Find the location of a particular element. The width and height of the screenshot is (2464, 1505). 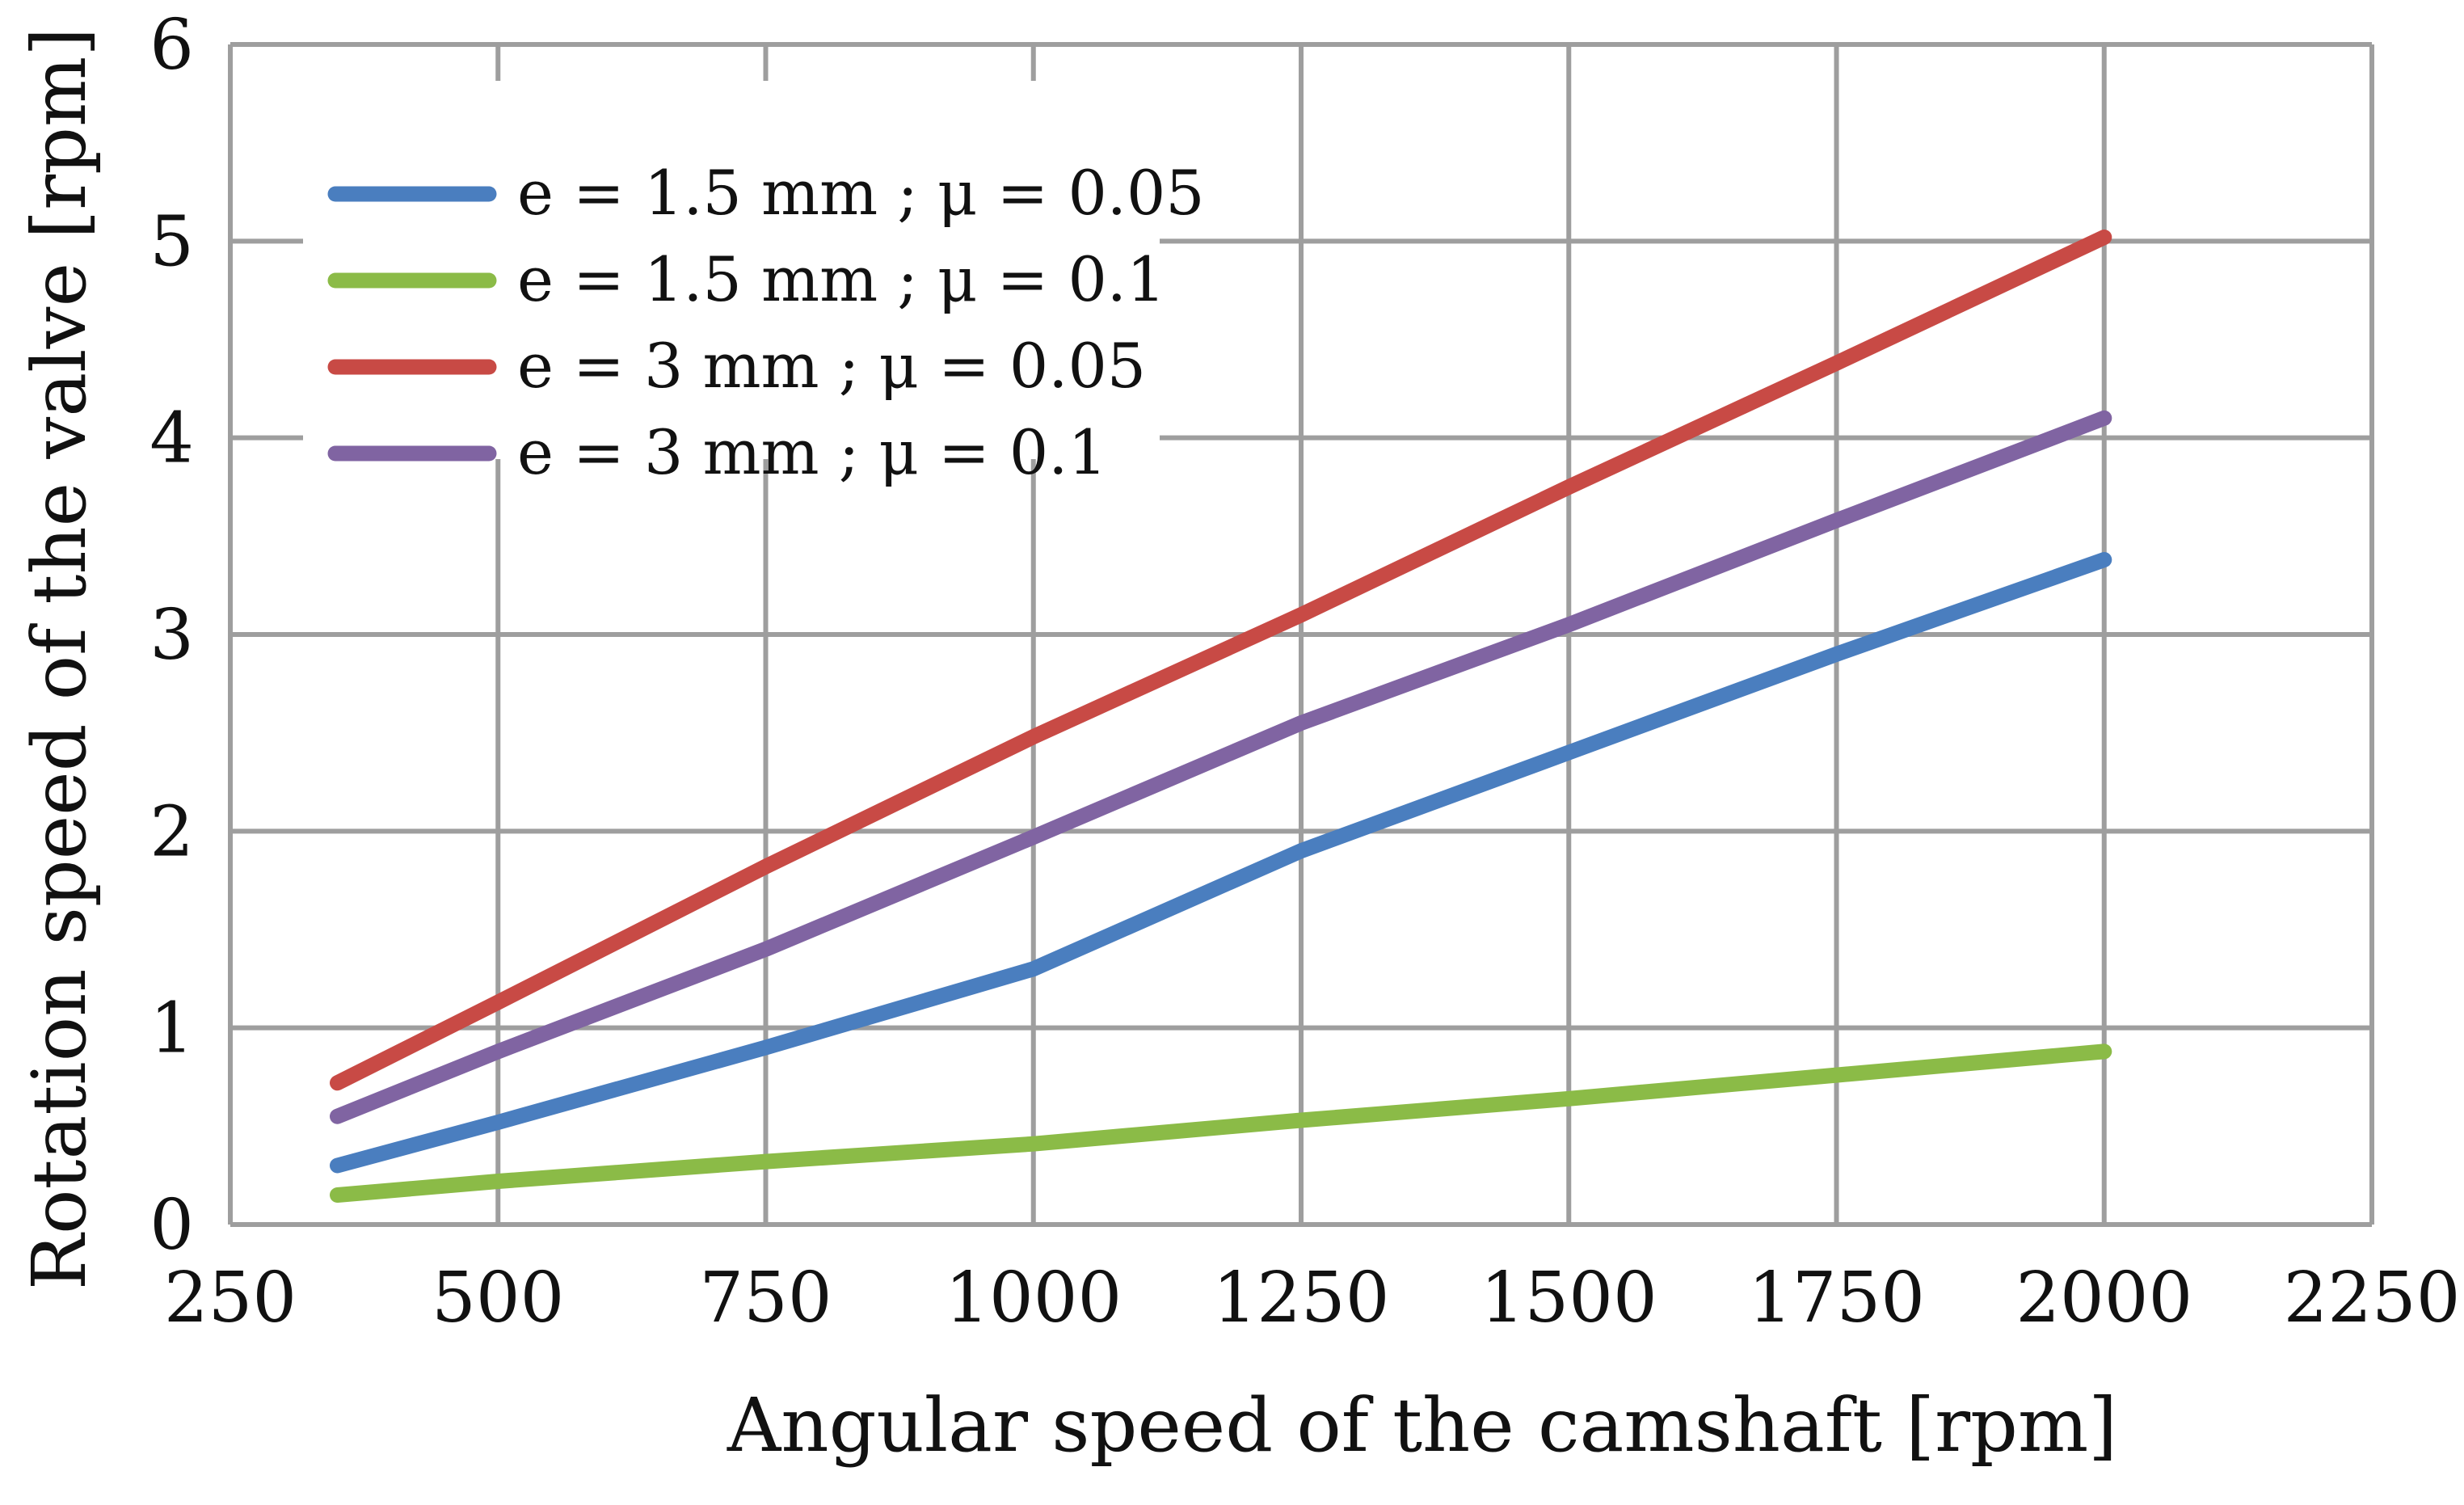

y-axis-title: Rotation speed of the valve [rpm] is located at coordinates (59, 658).